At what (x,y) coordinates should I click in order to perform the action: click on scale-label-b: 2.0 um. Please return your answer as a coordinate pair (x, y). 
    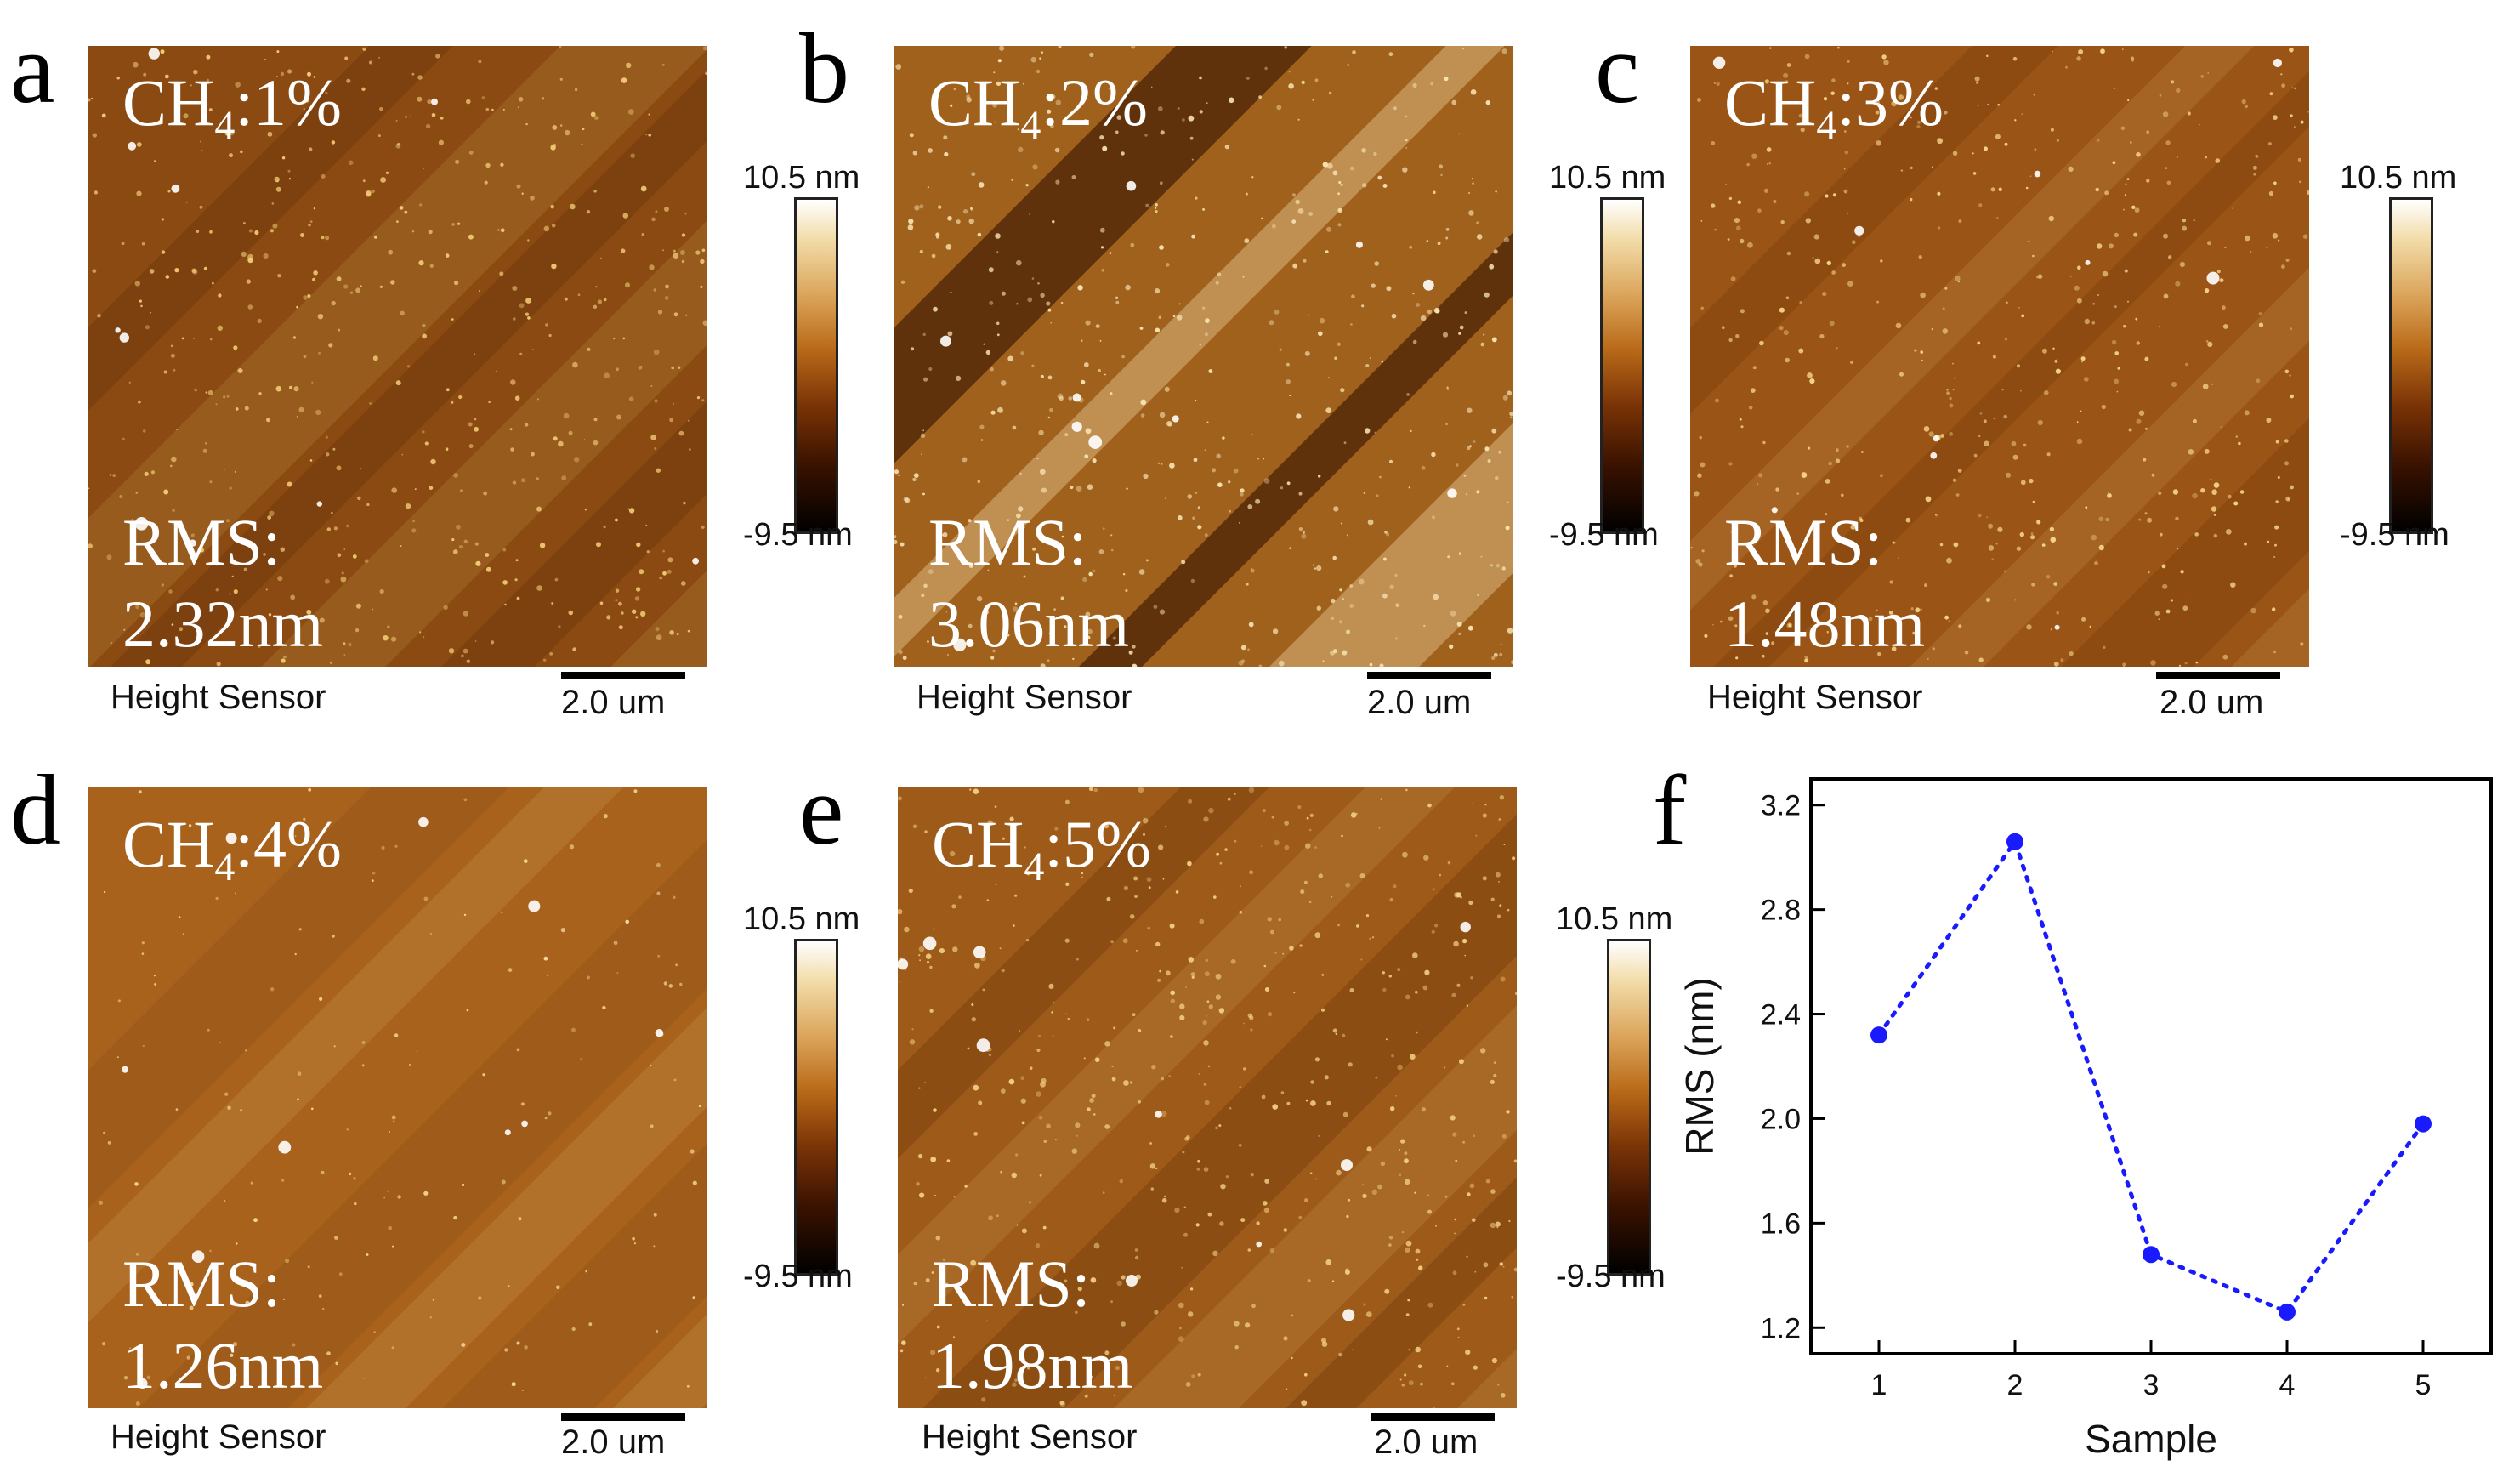
    Looking at the image, I should click on (1420, 702).